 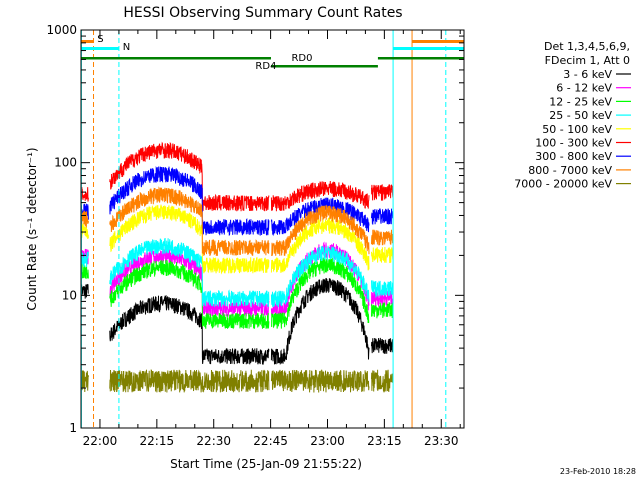 What do you see at coordinates (270, 441) in the screenshot?
I see `x-tick-label-3: 22:45` at bounding box center [270, 441].